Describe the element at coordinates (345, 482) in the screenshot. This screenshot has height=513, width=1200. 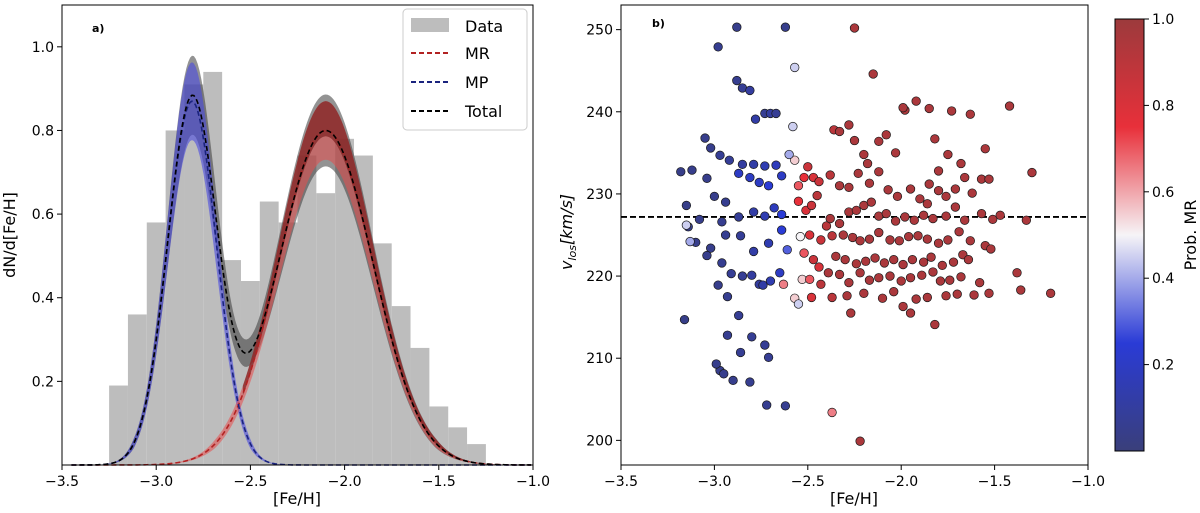
I see `a-x-tick-label: −2.0` at that location.